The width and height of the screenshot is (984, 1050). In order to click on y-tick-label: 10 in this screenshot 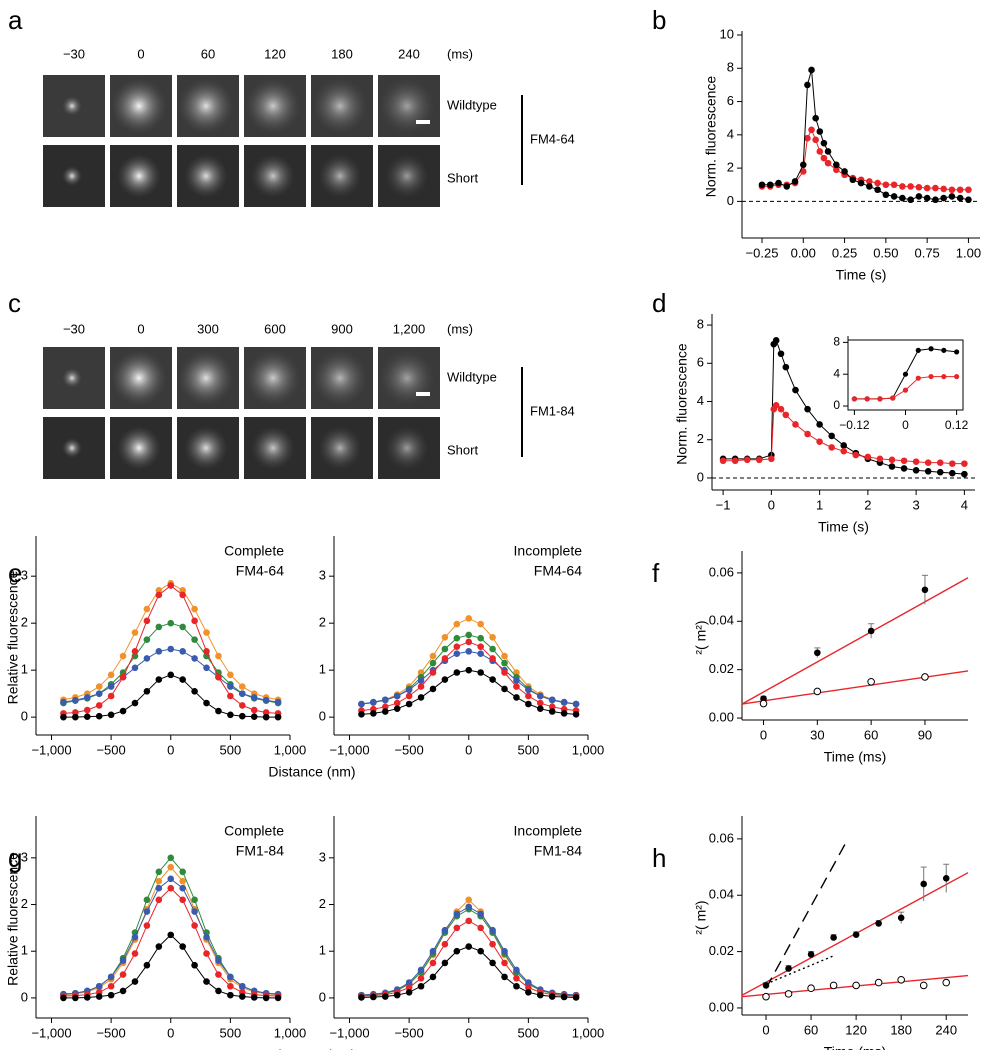, I will do `click(727, 33)`.